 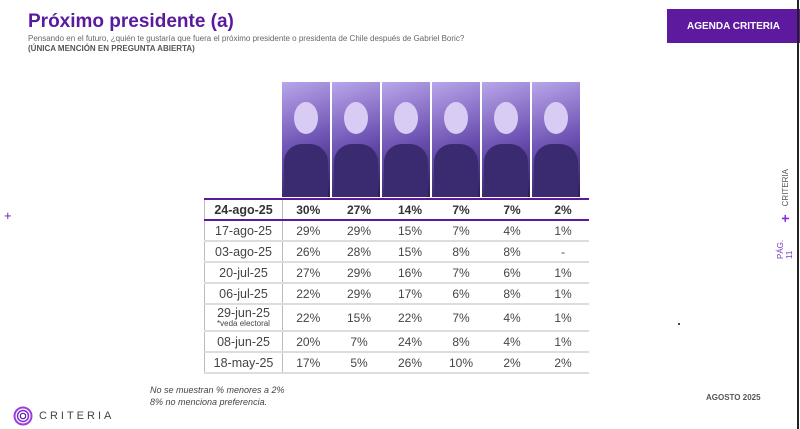 I want to click on value-cell: 24%, so click(x=410, y=342).